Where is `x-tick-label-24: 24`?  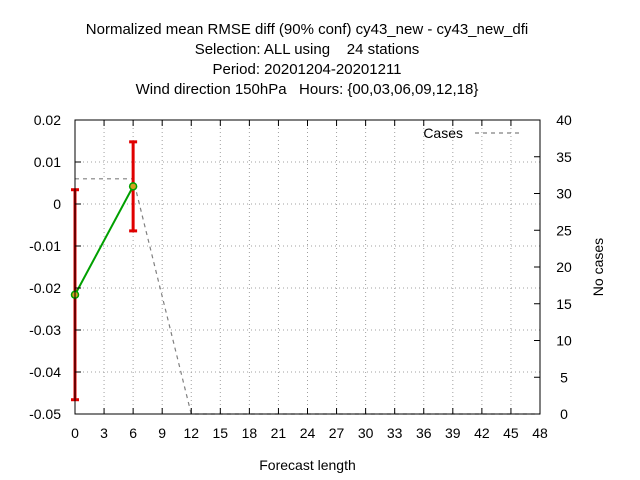 x-tick-label-24: 24 is located at coordinates (308, 433).